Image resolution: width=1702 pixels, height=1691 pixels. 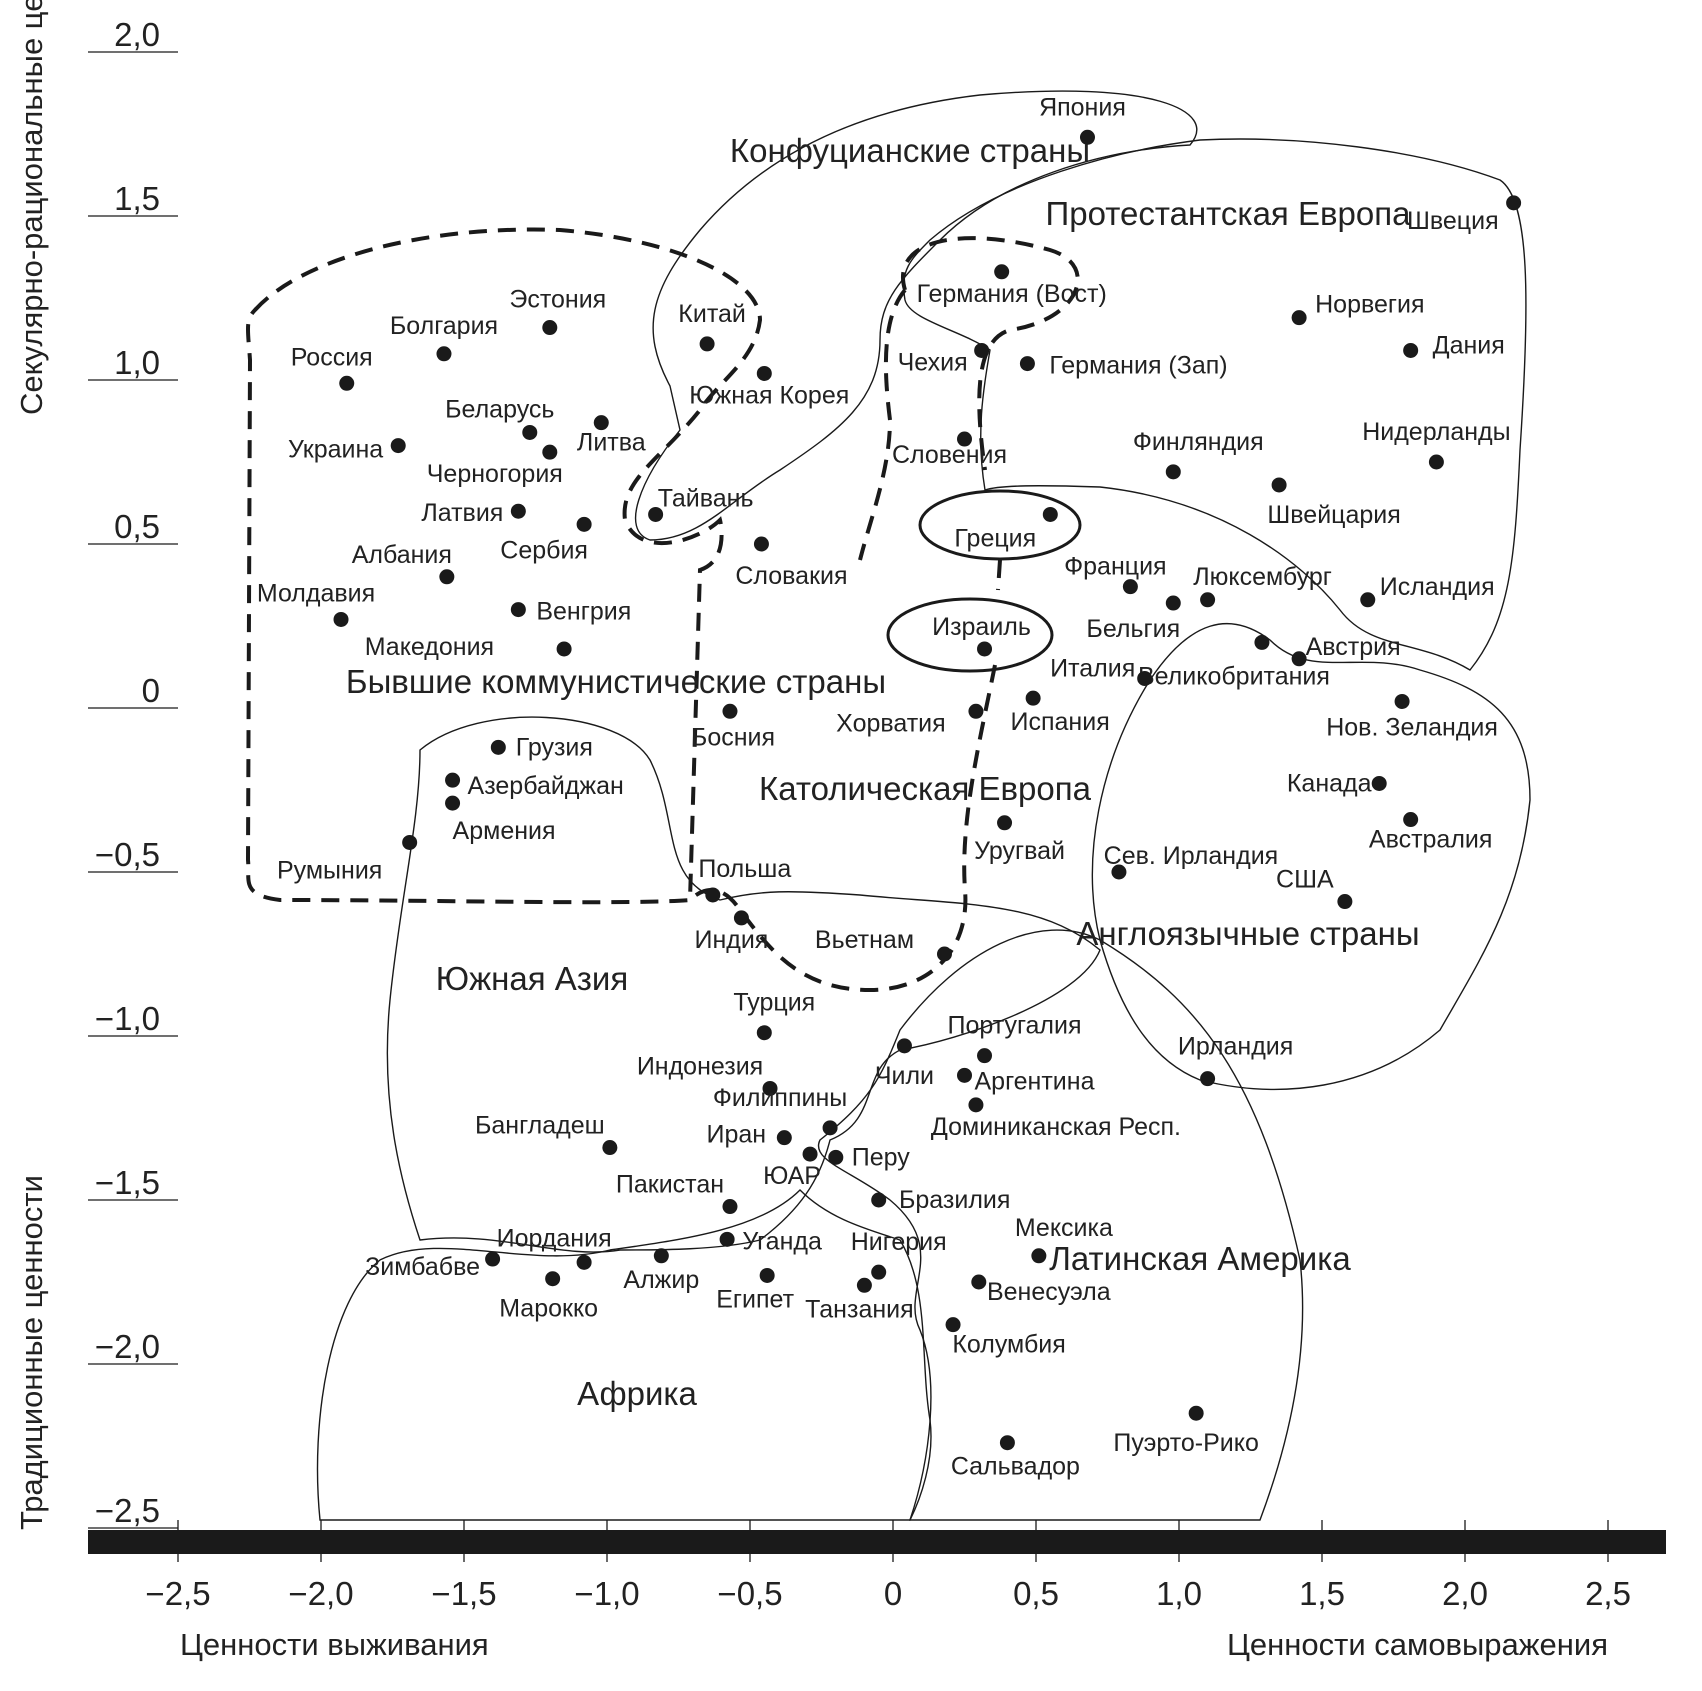 I want to click on point-Германия-Вост-marker, so click(x=1002, y=272).